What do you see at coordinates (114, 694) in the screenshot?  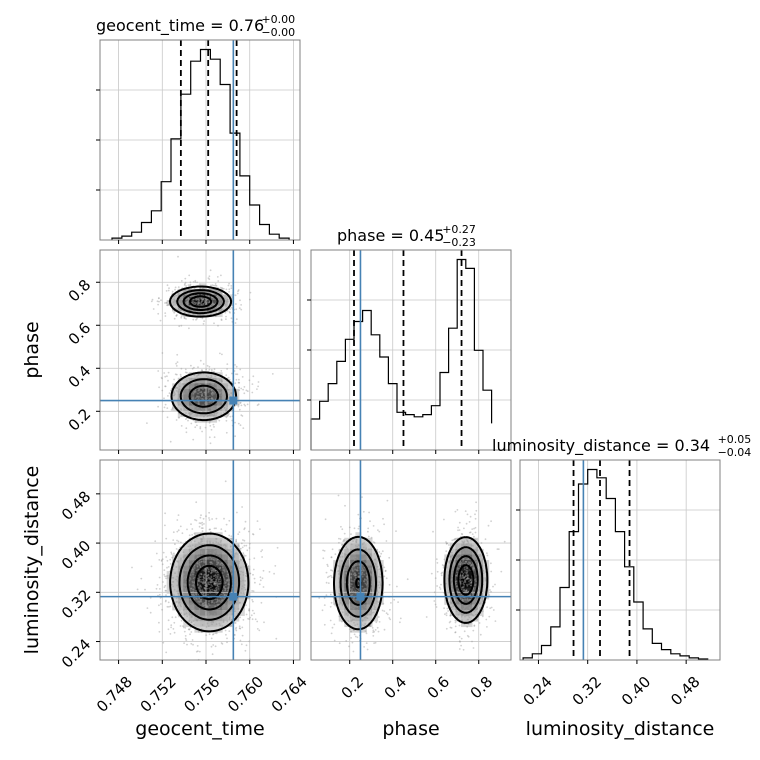 I see `xtick-label: 0.748` at bounding box center [114, 694].